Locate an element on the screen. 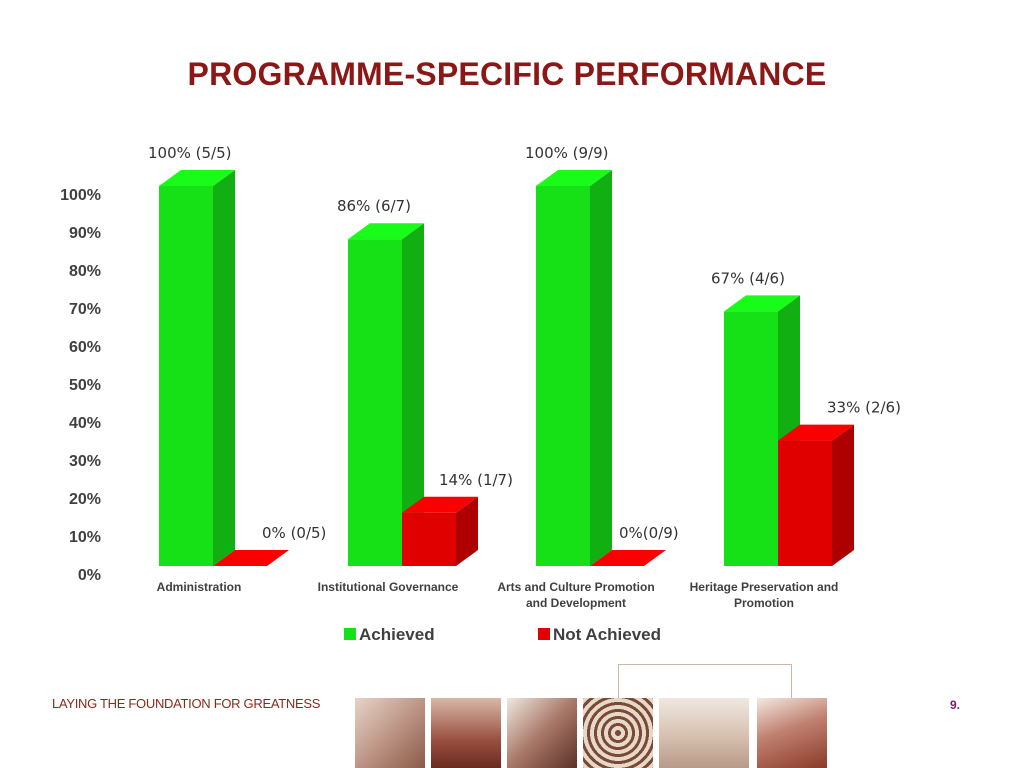 The height and width of the screenshot is (768, 1024). braille-reading-photo is located at coordinates (390, 733).